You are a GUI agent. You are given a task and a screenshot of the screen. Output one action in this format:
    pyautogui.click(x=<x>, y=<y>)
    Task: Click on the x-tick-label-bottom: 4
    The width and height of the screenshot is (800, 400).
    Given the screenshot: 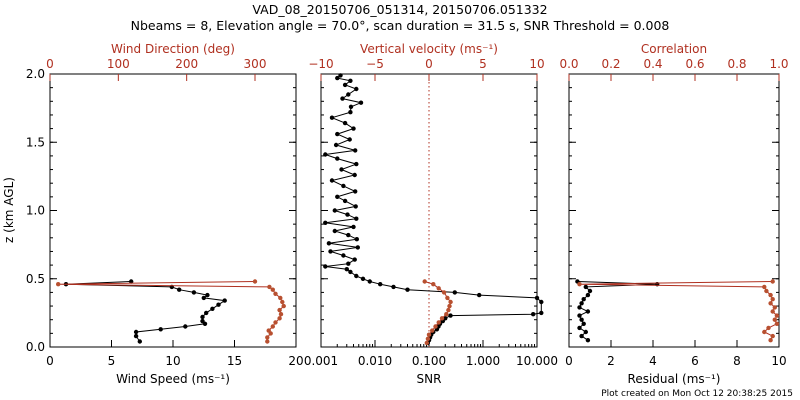 What is the action you would take?
    pyautogui.click(x=653, y=361)
    